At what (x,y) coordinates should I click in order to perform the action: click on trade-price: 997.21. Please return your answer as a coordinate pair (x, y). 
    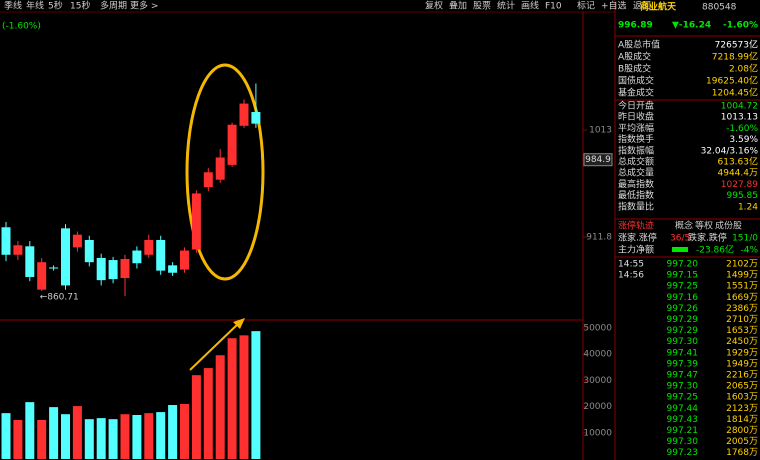
    Looking at the image, I should click on (683, 431).